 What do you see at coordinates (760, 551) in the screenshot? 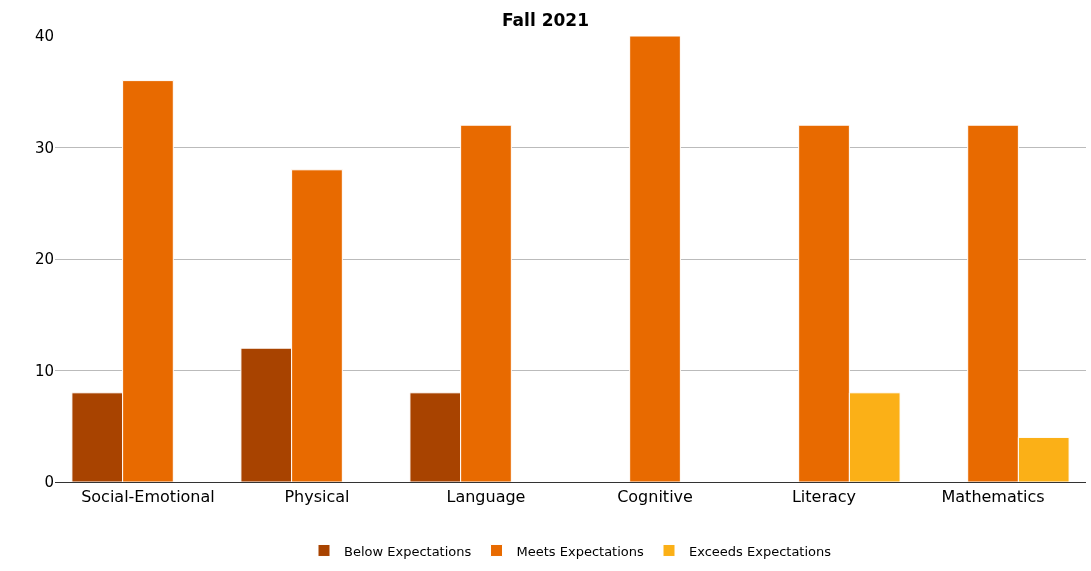
I see `legend-label: Exceeds Expectations` at bounding box center [760, 551].